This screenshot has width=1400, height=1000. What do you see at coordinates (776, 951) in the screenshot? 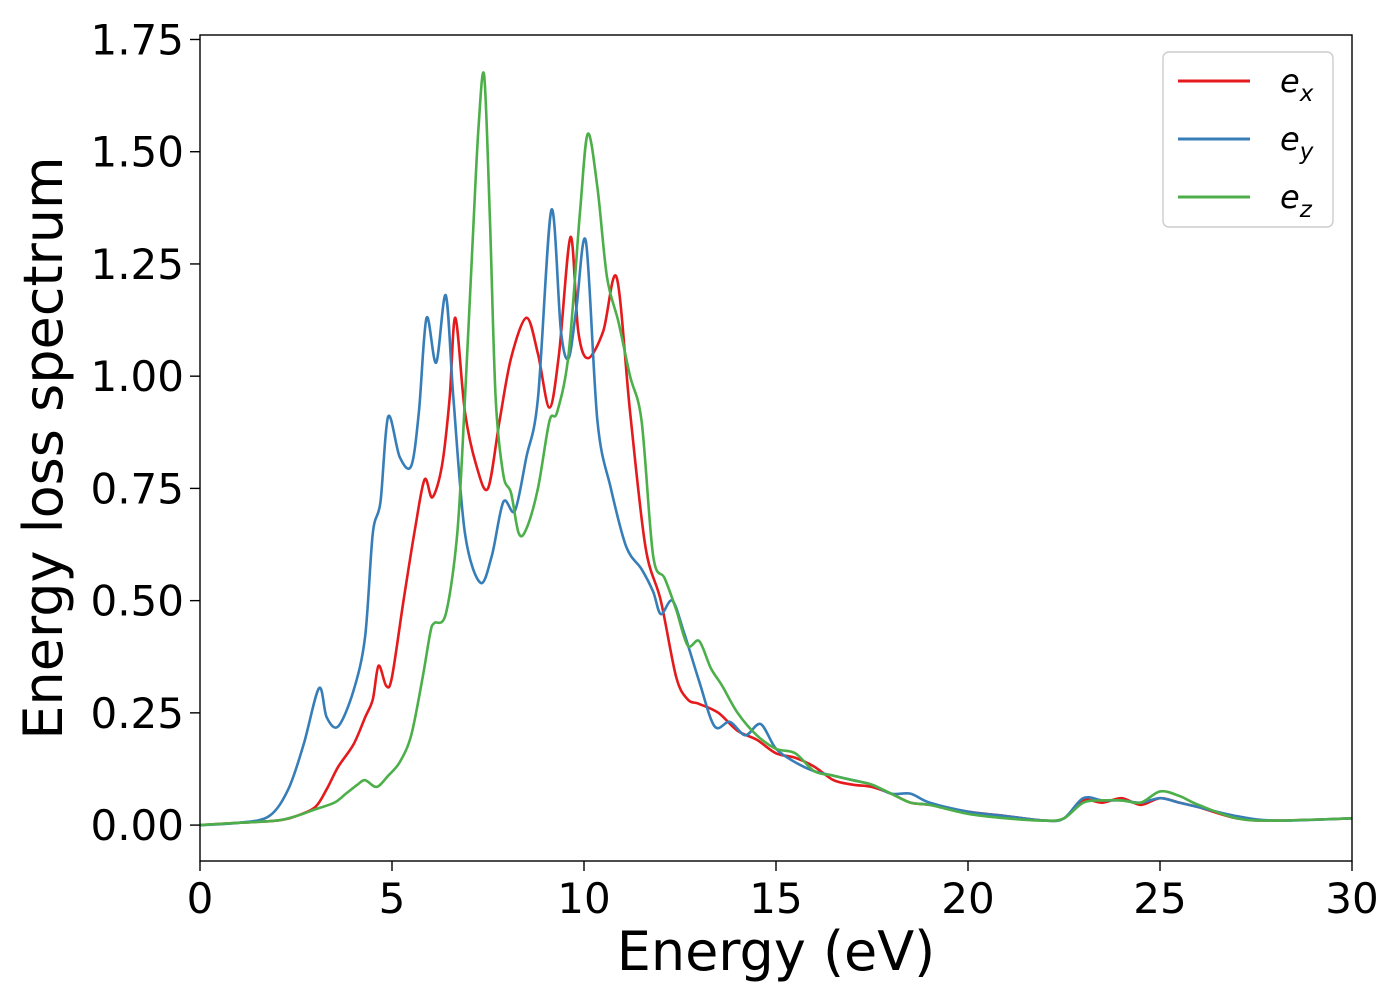
I see `x-axis-title: Energy (eV)` at bounding box center [776, 951].